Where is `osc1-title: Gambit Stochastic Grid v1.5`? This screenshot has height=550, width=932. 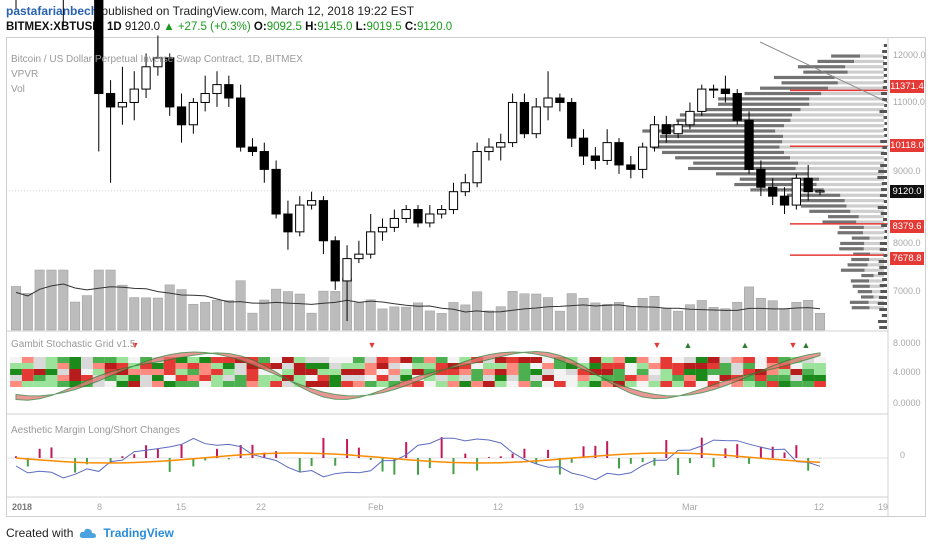 osc1-title: Gambit Stochastic Grid v1.5 is located at coordinates (73, 344).